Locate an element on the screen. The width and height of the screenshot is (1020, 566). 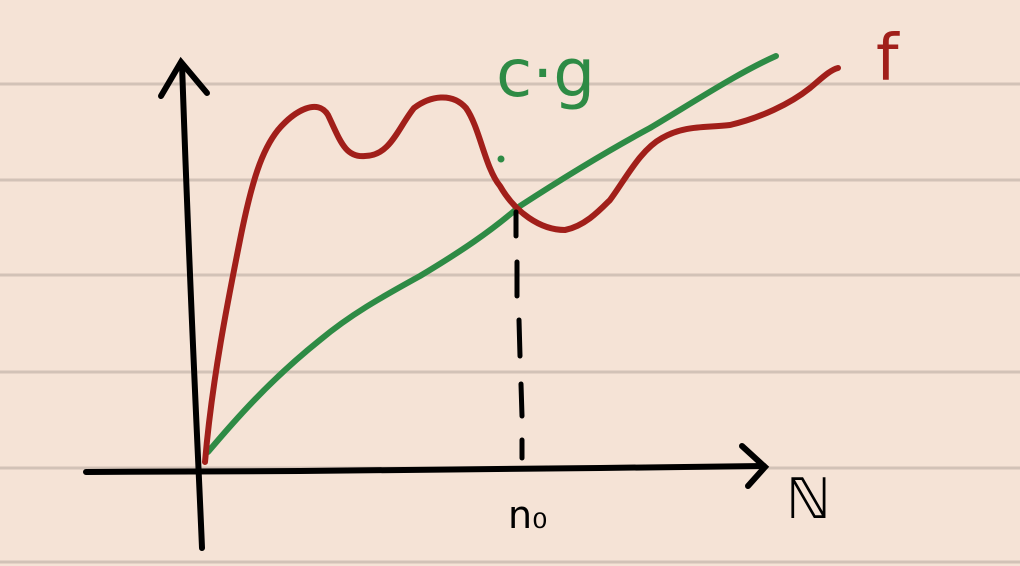
y-axis-line is located at coordinates (192, 306).